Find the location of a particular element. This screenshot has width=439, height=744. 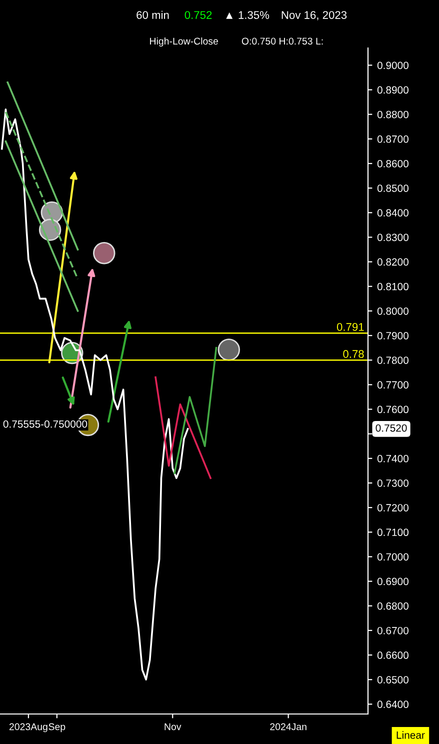

chart-title: 60 min is located at coordinates (152, 14).